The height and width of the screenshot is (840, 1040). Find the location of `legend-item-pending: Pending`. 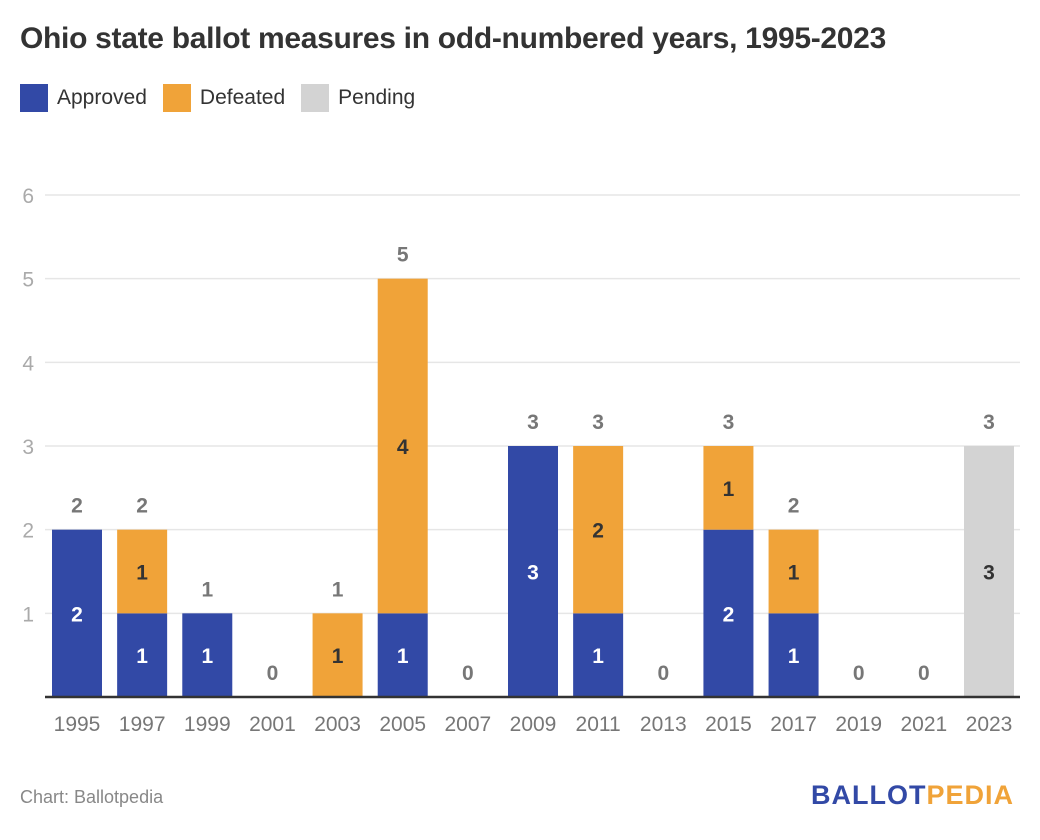

legend-item-pending: Pending is located at coordinates (358, 98).